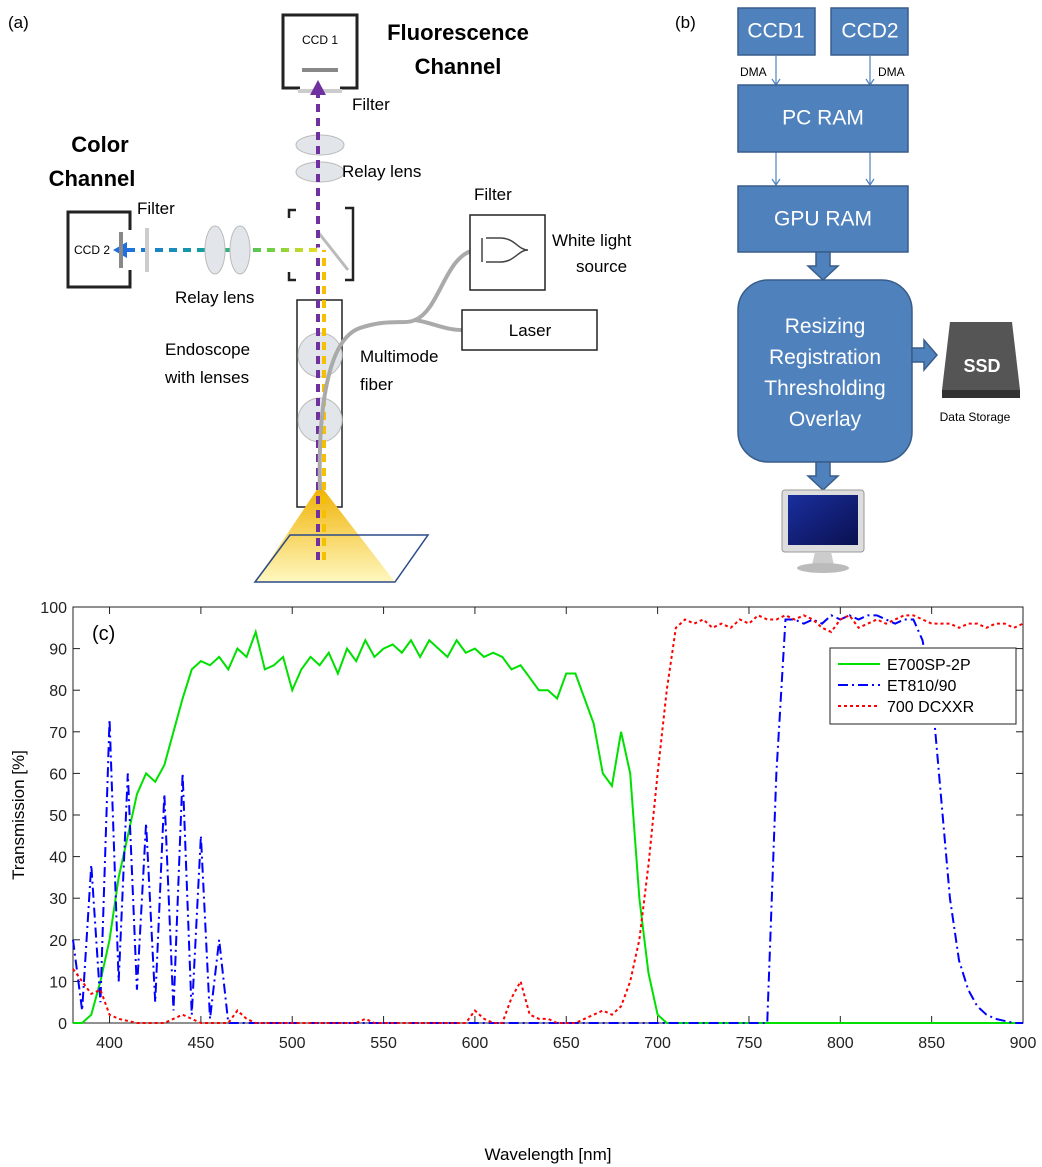 The height and width of the screenshot is (1167, 1042). I want to click on endoscope-label: Endoscope with lenses, so click(207, 363).